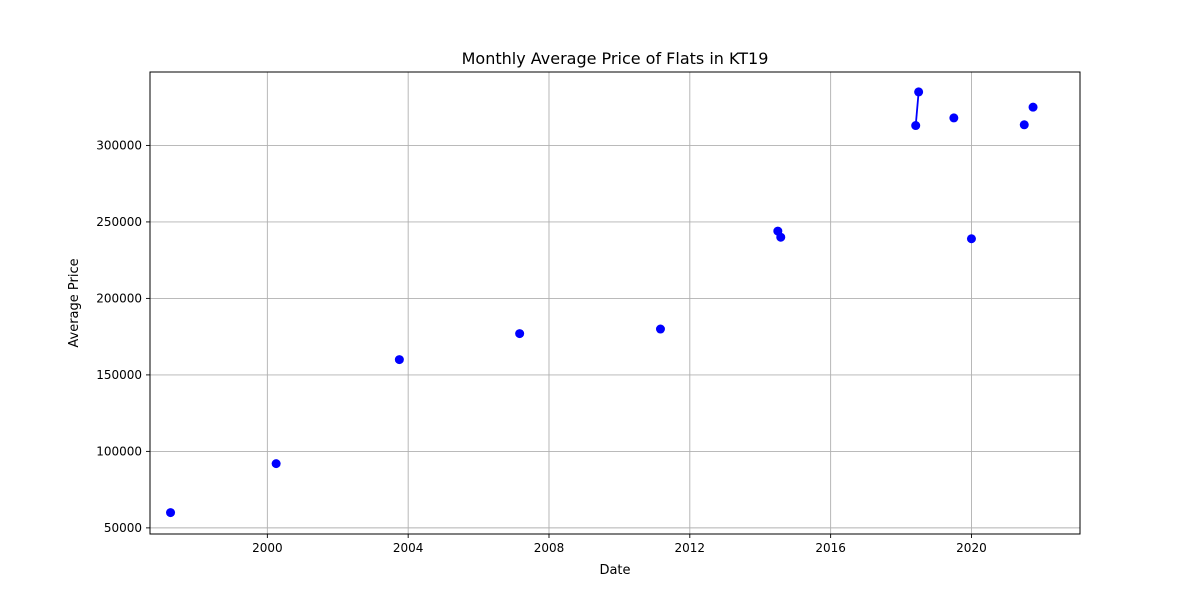 This screenshot has width=1200, height=600. Describe the element at coordinates (119, 222) in the screenshot. I see `y-tick-label: 250000` at that location.